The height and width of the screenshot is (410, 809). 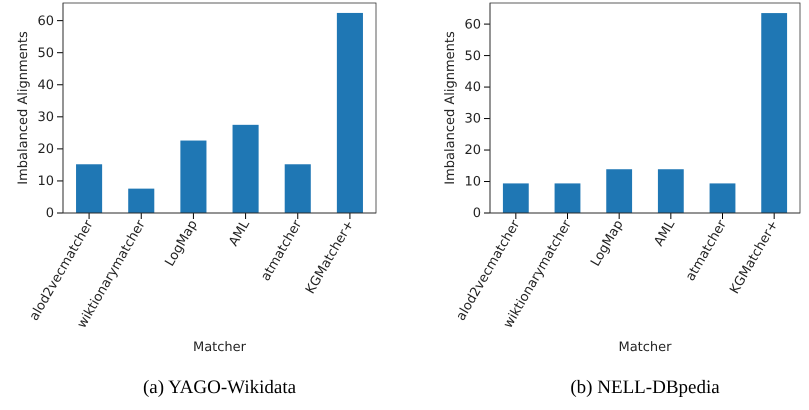 I want to click on text: (b) NELL-DBpedia, so click(x=645, y=387).